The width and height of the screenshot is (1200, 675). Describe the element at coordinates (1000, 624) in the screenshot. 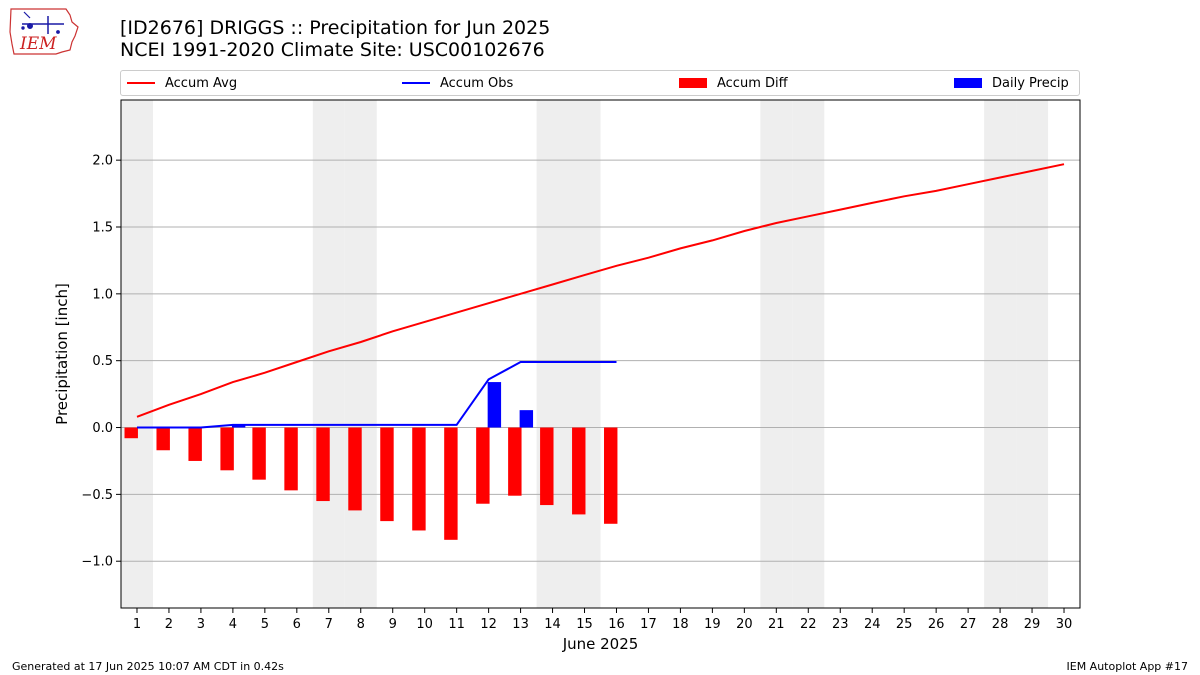

I see `x-tick-label: 28` at that location.